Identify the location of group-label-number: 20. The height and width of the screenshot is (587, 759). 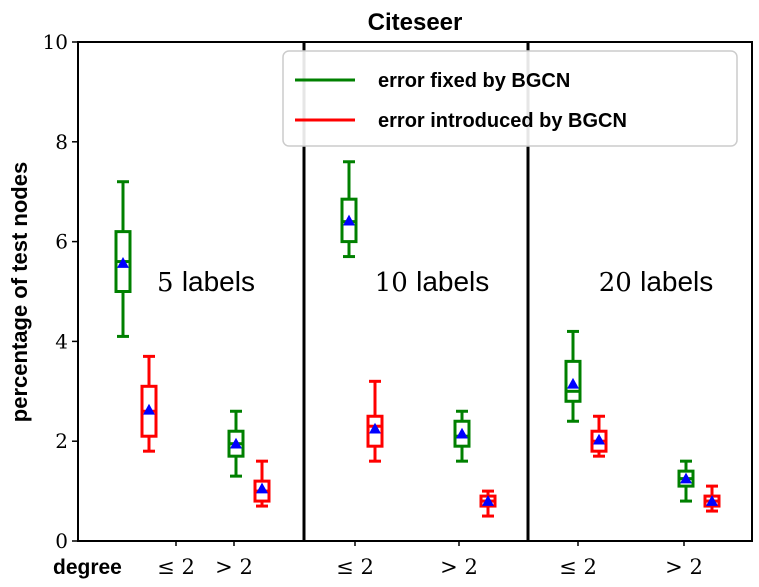
(619, 283).